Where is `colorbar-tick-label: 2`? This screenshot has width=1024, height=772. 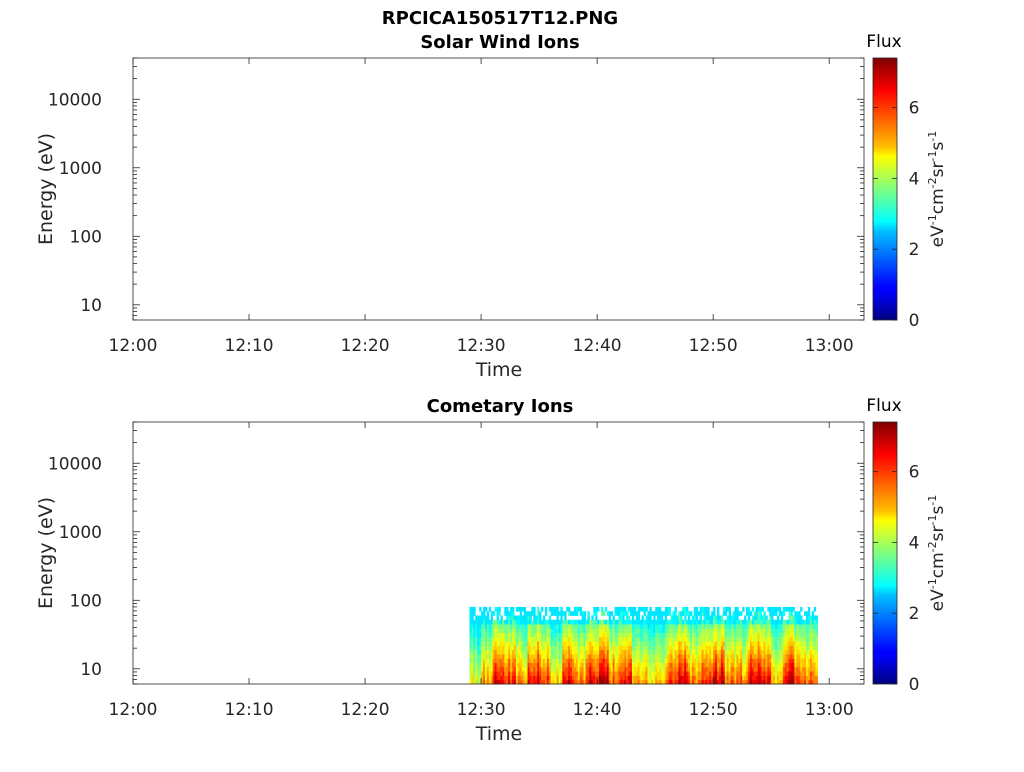
colorbar-tick-label: 2 is located at coordinates (914, 250).